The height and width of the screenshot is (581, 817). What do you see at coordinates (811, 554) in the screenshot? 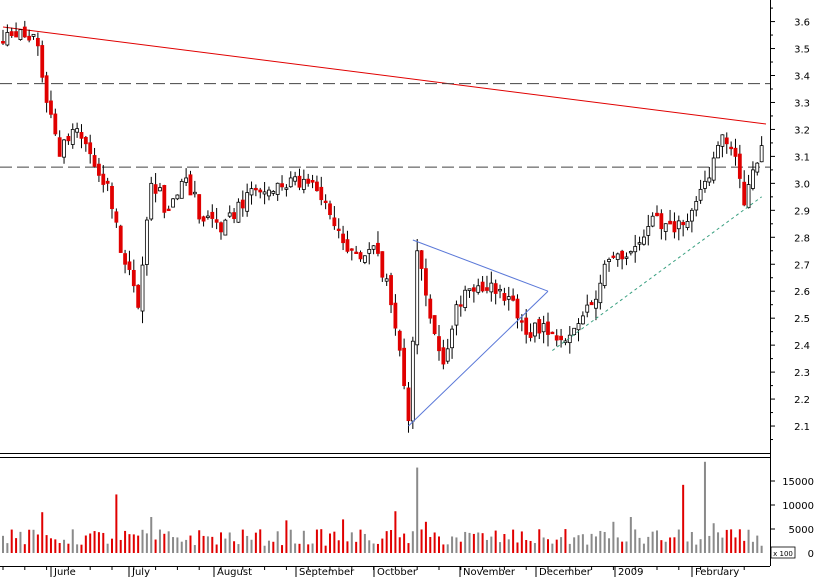
I see `volume-tick-label: 0` at bounding box center [811, 554].